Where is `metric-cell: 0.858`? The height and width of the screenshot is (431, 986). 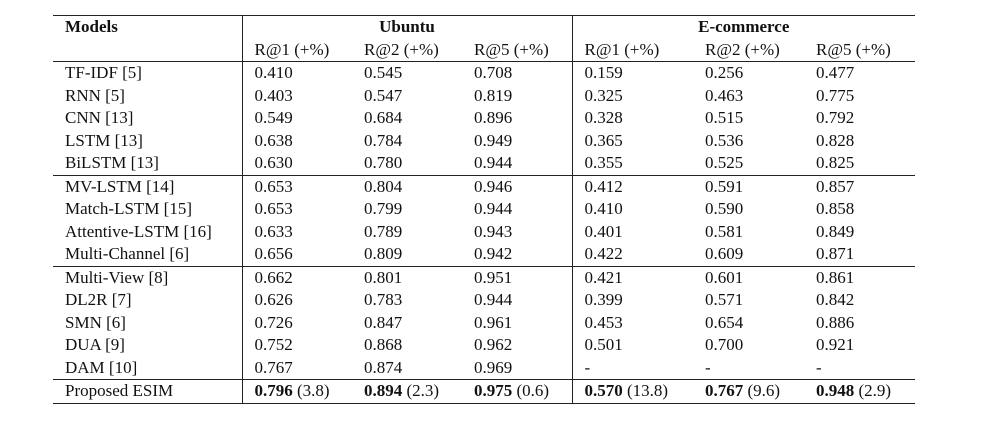 metric-cell: 0.858 is located at coordinates (835, 209).